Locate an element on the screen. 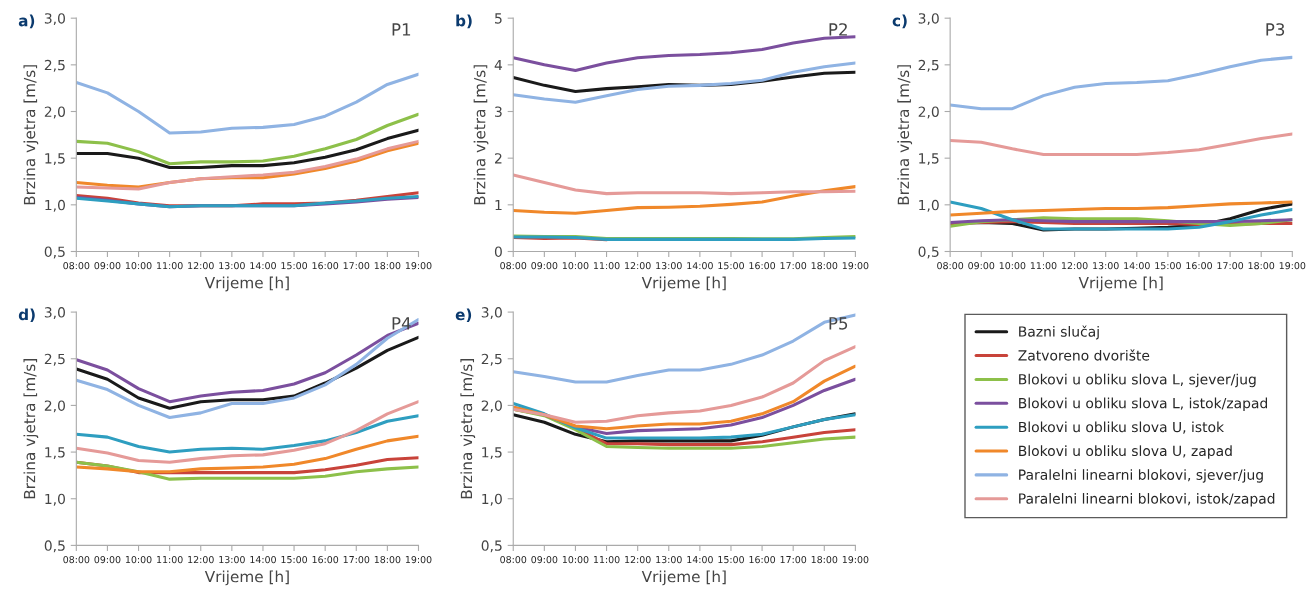 The width and height of the screenshot is (1316, 606). chart-subtitle: P4 is located at coordinates (401, 323).